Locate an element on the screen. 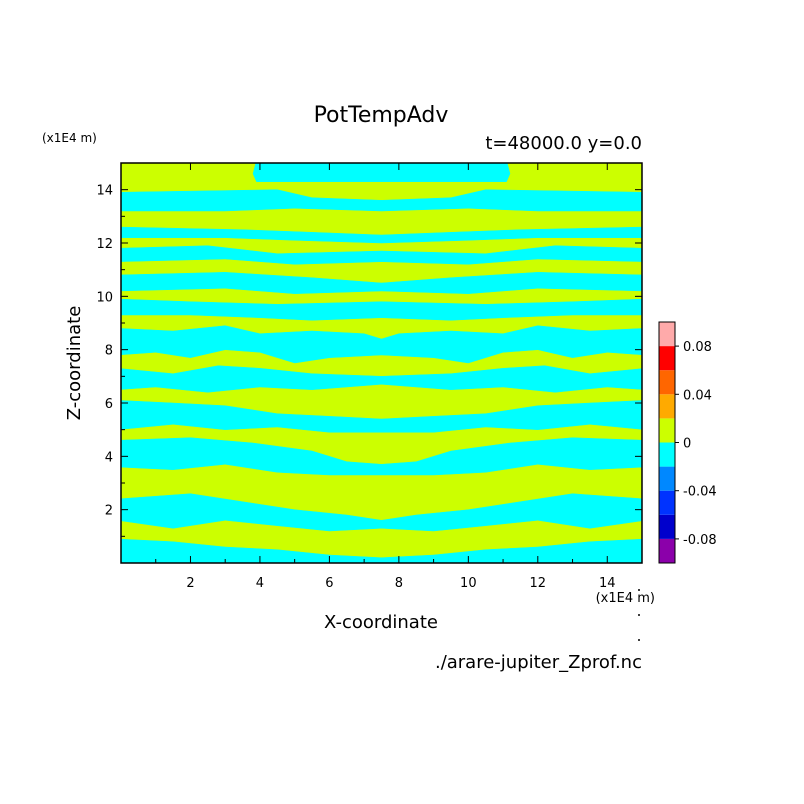  x-unit-label: (x1E4 m) is located at coordinates (625, 598).